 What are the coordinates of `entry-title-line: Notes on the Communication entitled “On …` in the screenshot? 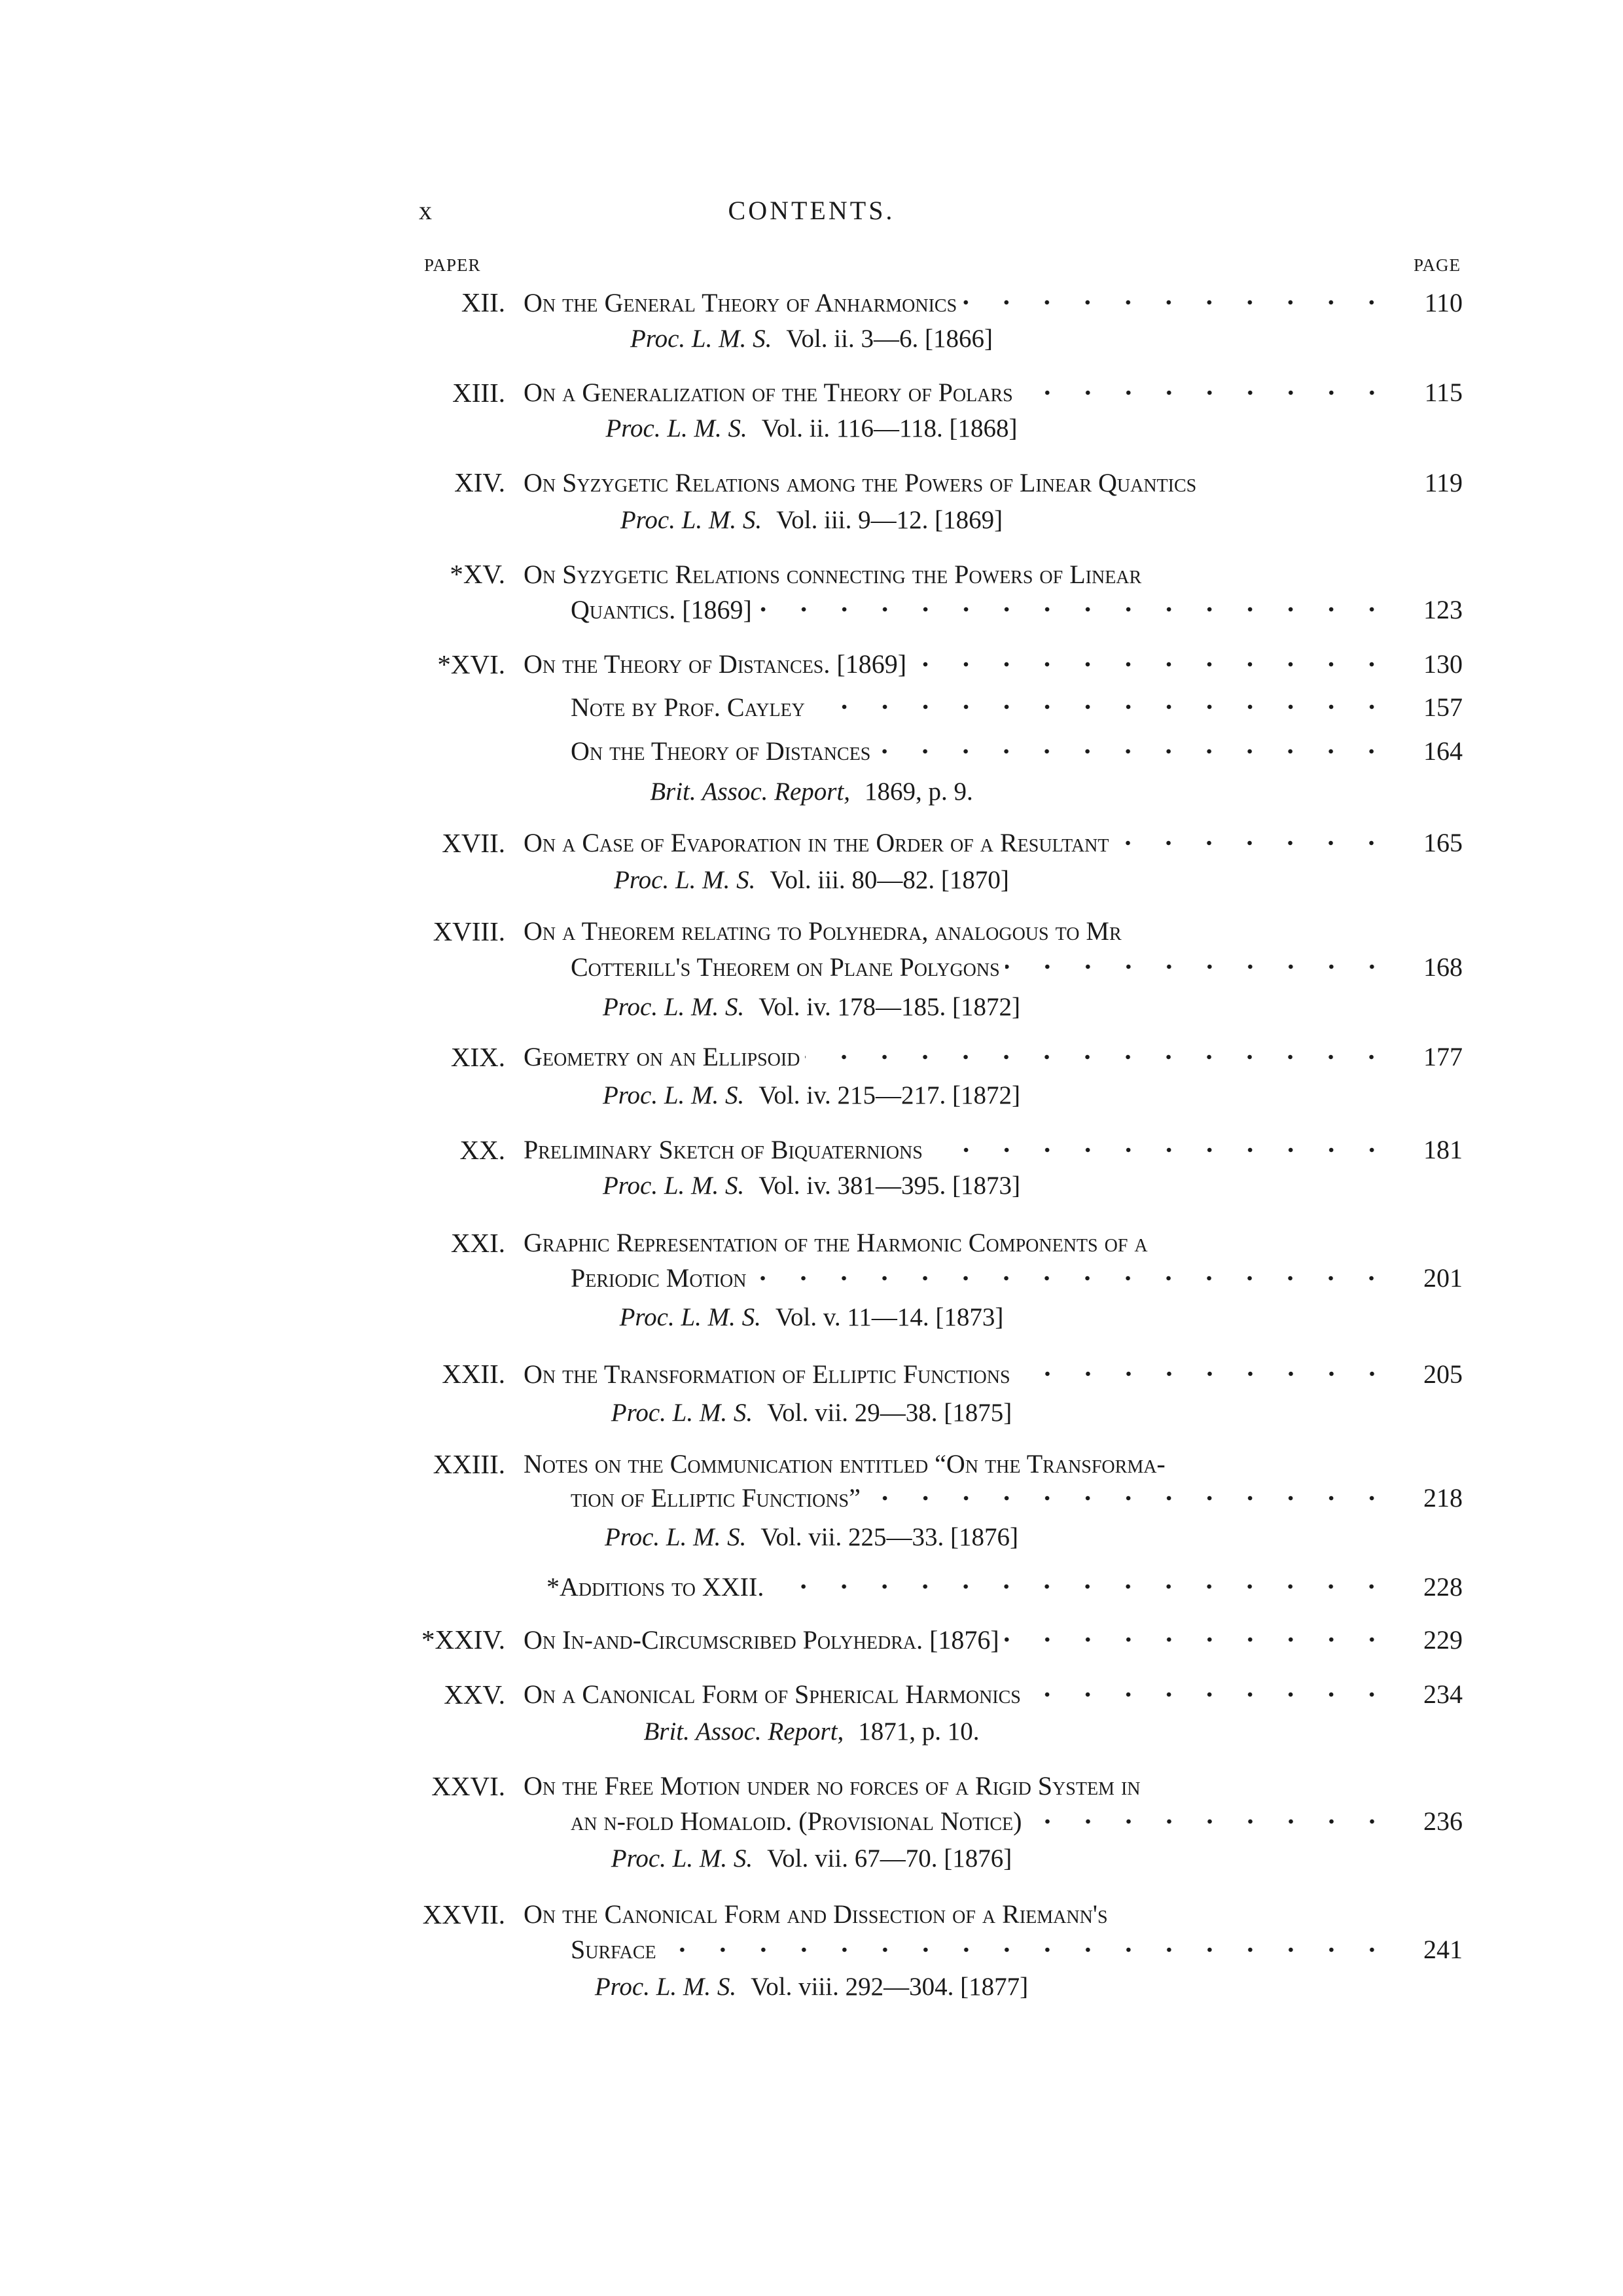 It's located at (993, 1463).